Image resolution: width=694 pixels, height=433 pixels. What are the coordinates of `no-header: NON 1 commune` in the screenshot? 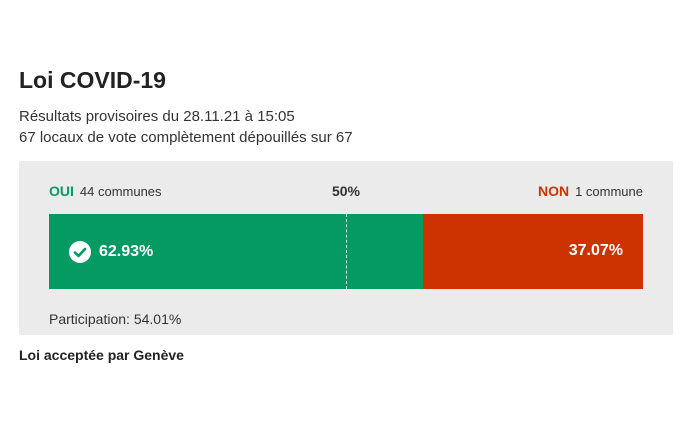 It's located at (590, 191).